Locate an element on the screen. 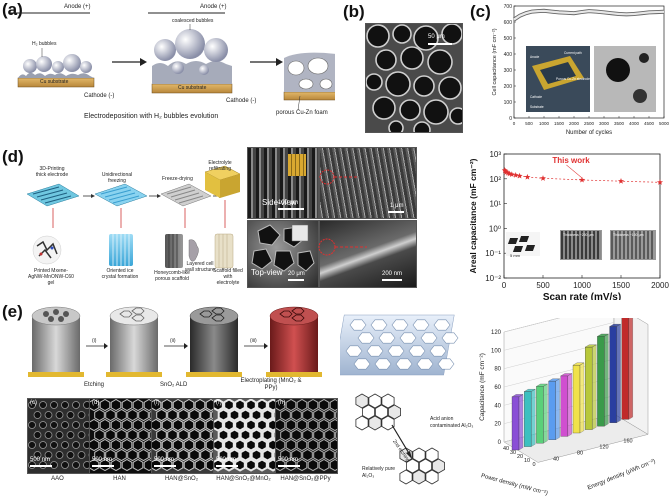  e-block-sno2 is located at coordinates (214, 341).